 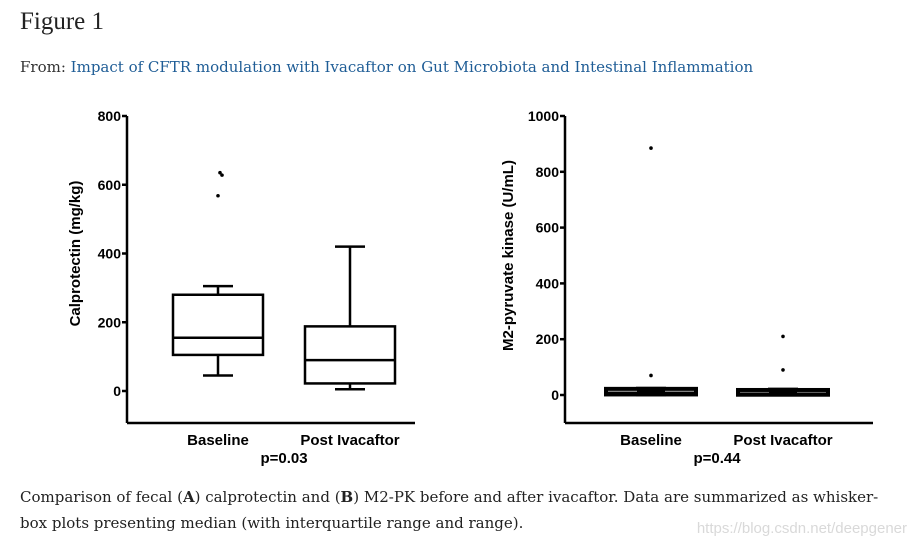 I want to click on caption-text-1: Comparison of fecal (, so click(x=101, y=497).